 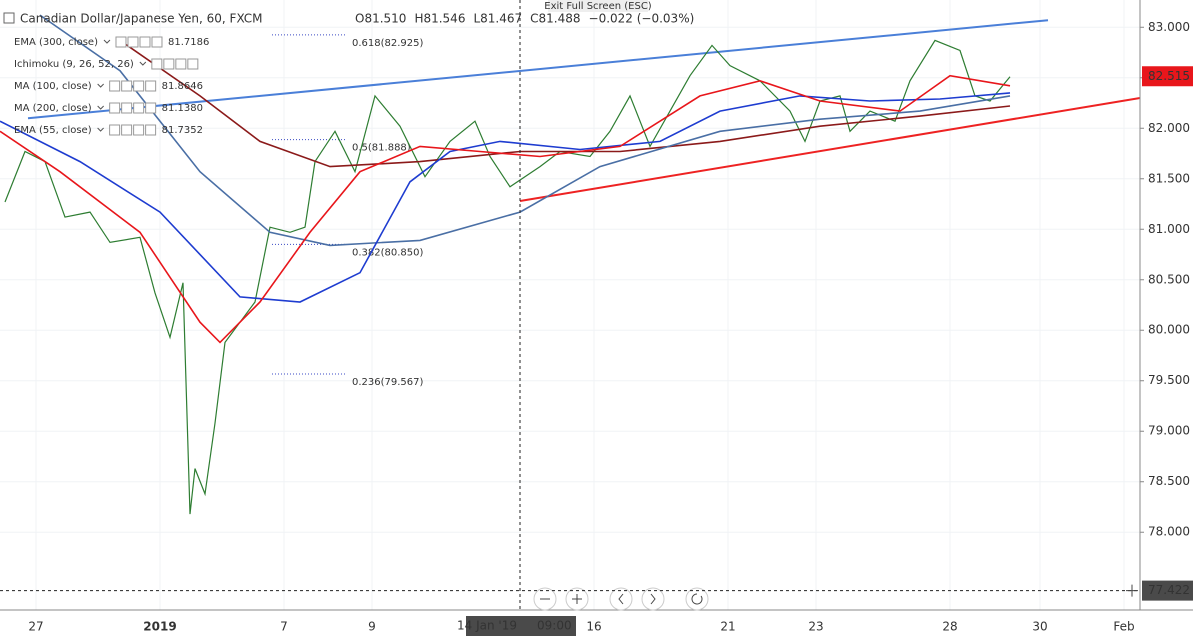 I want to click on nav-buttons, so click(x=621, y=599).